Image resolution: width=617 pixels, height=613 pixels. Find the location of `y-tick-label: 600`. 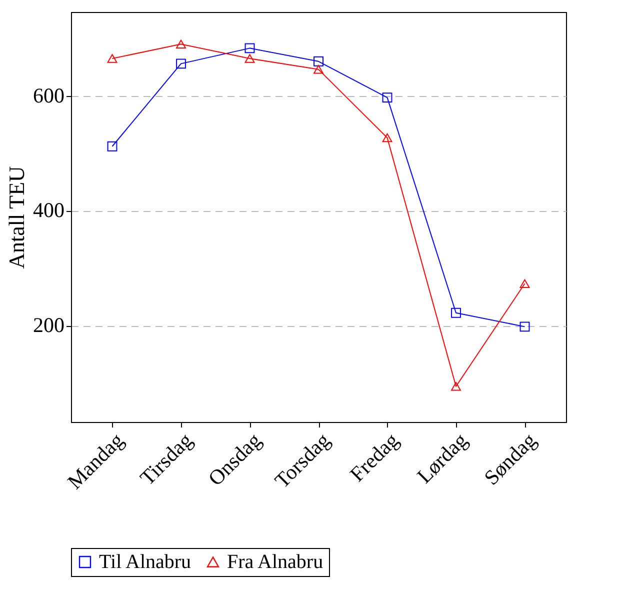

y-tick-label: 600 is located at coordinates (48, 95).